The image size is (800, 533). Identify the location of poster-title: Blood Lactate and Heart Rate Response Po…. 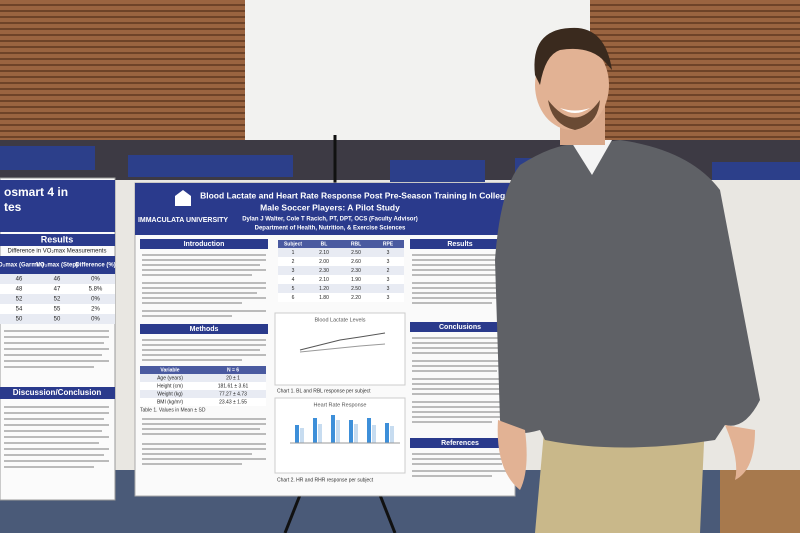
(355, 195).